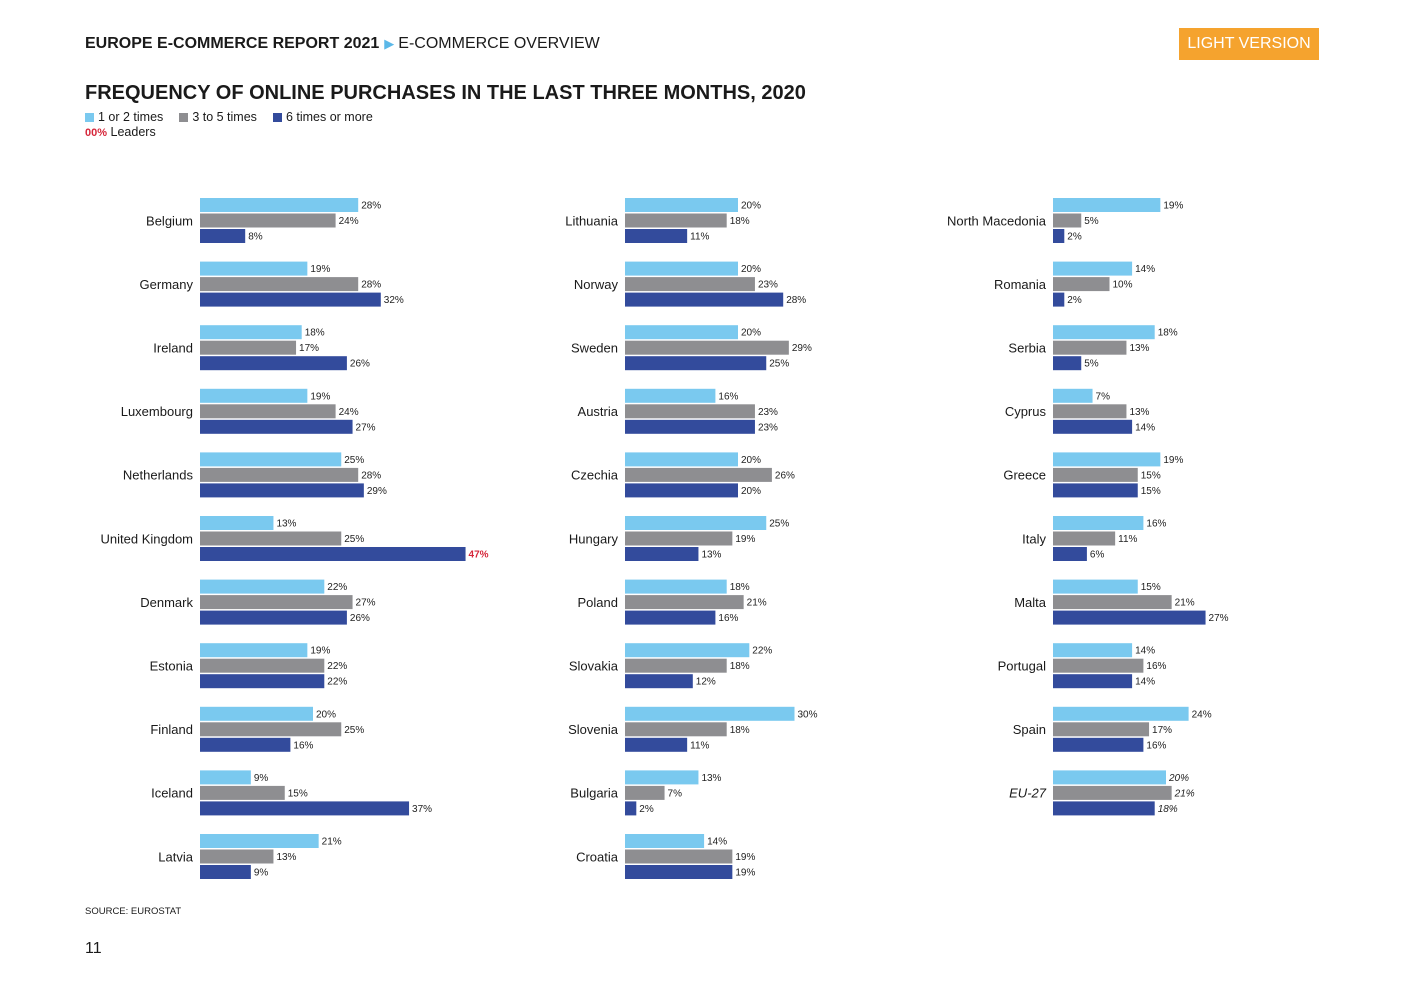 This screenshot has width=1403, height=992. Describe the element at coordinates (1156, 524) in the screenshot. I see `value-label-italy-s1: 16%` at that location.